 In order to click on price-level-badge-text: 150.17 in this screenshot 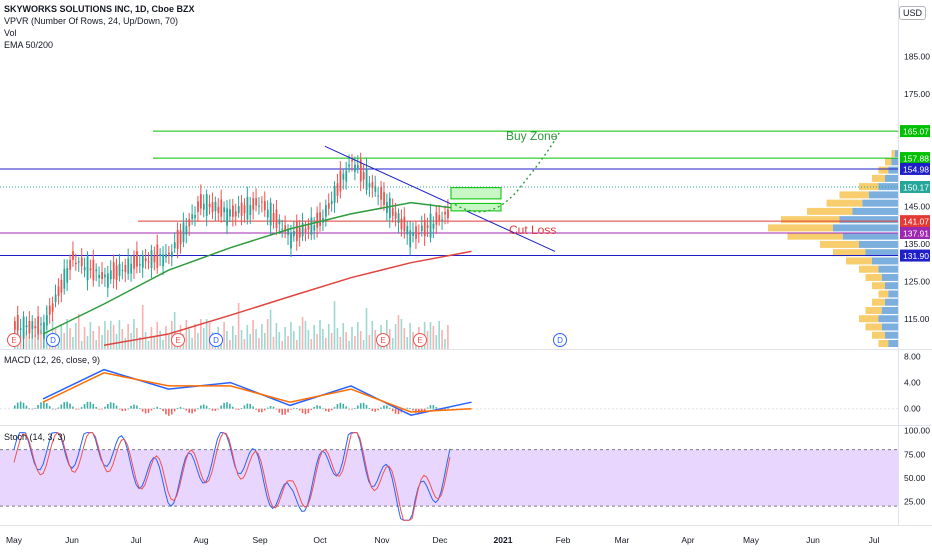, I will do `click(916, 187)`.